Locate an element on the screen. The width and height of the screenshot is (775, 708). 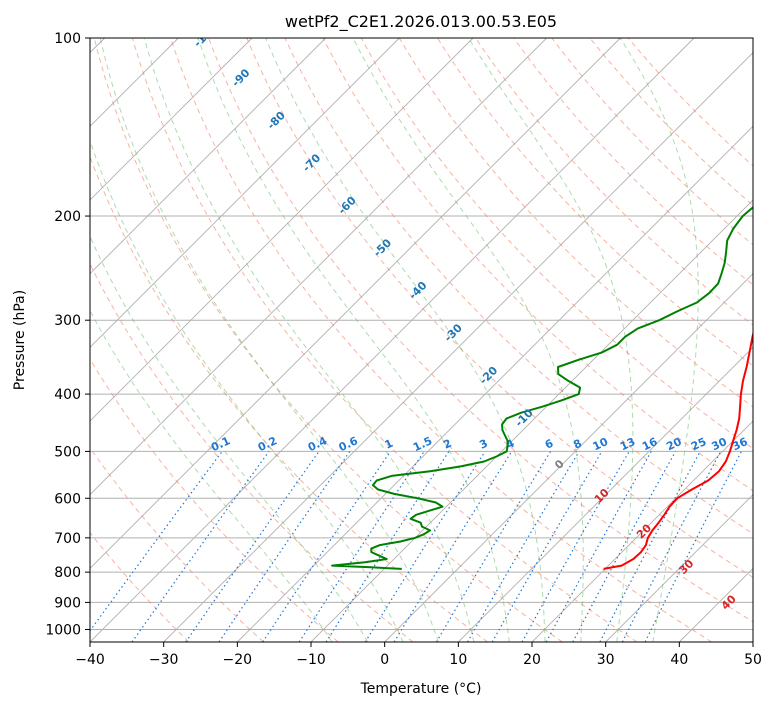
x-tick-label: 40 is located at coordinates (679, 660).